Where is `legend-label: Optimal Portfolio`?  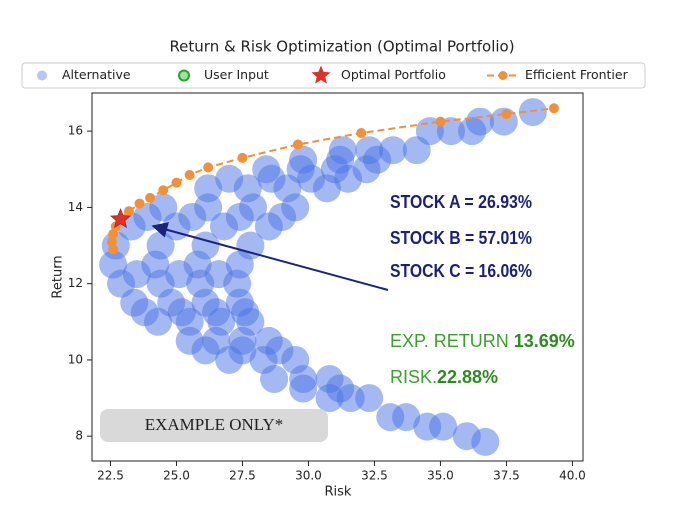
legend-label: Optimal Portfolio is located at coordinates (393, 74).